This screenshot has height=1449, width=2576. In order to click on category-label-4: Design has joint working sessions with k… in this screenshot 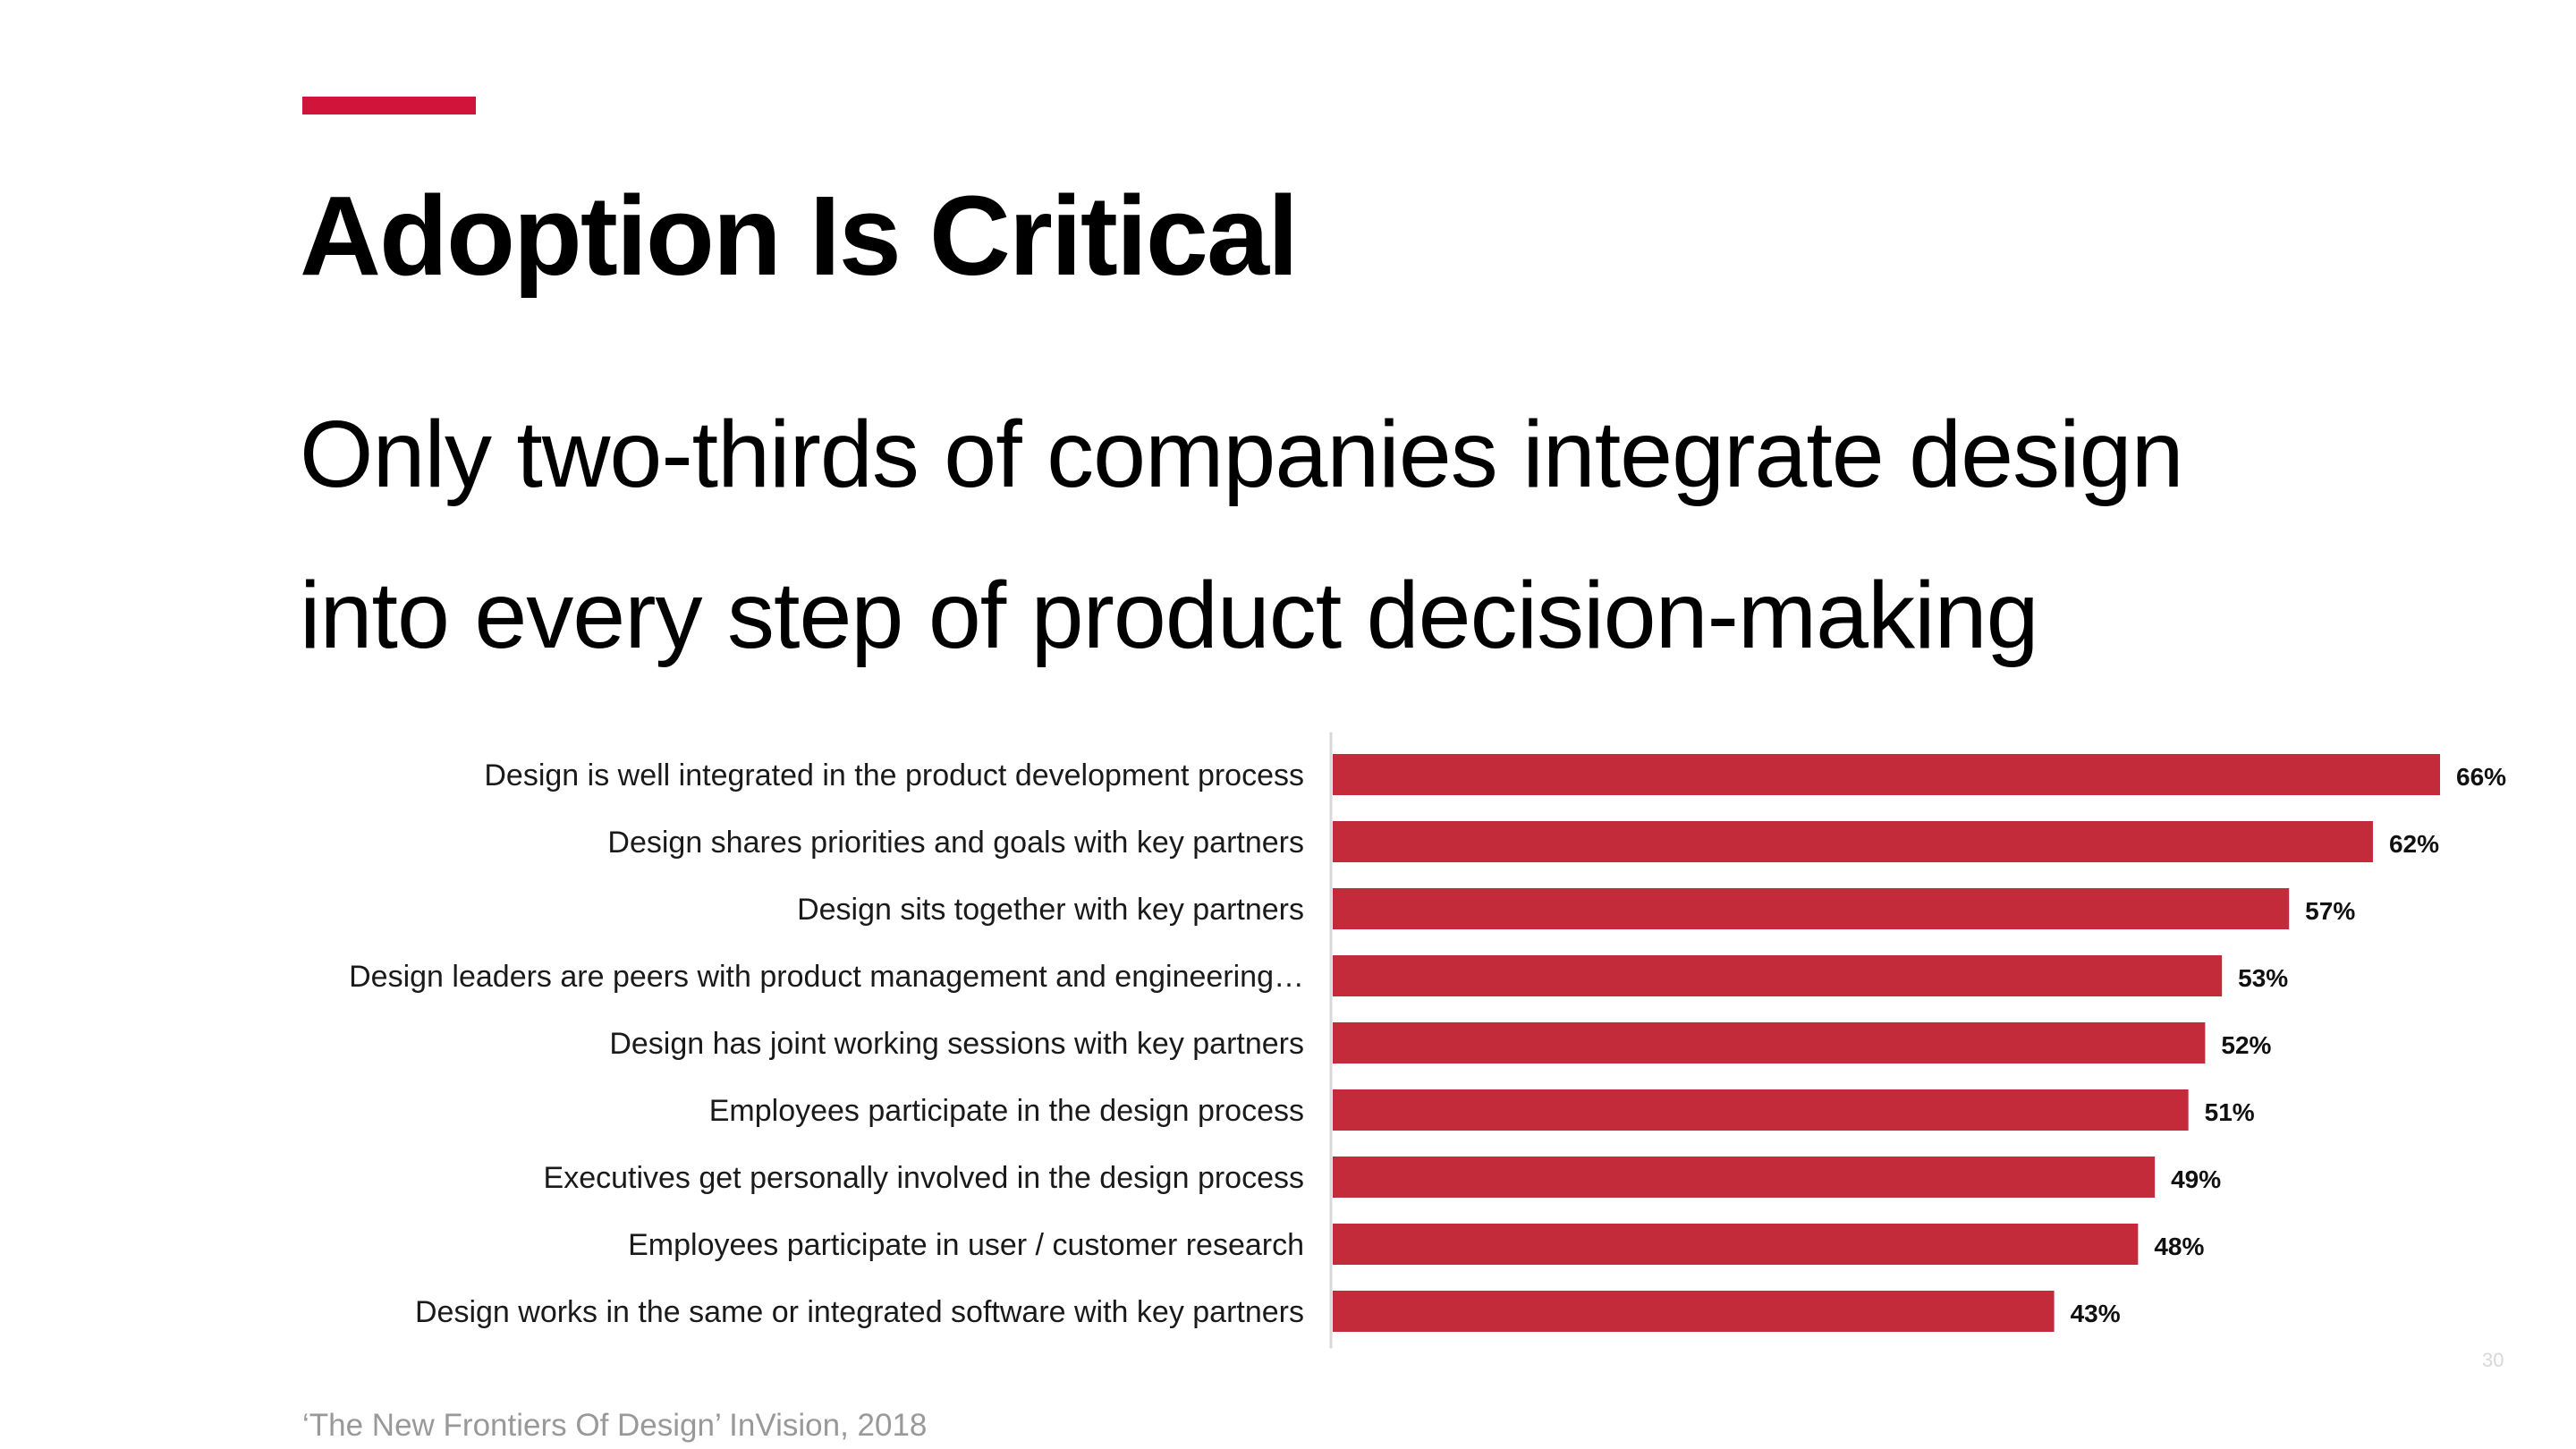, I will do `click(956, 1044)`.